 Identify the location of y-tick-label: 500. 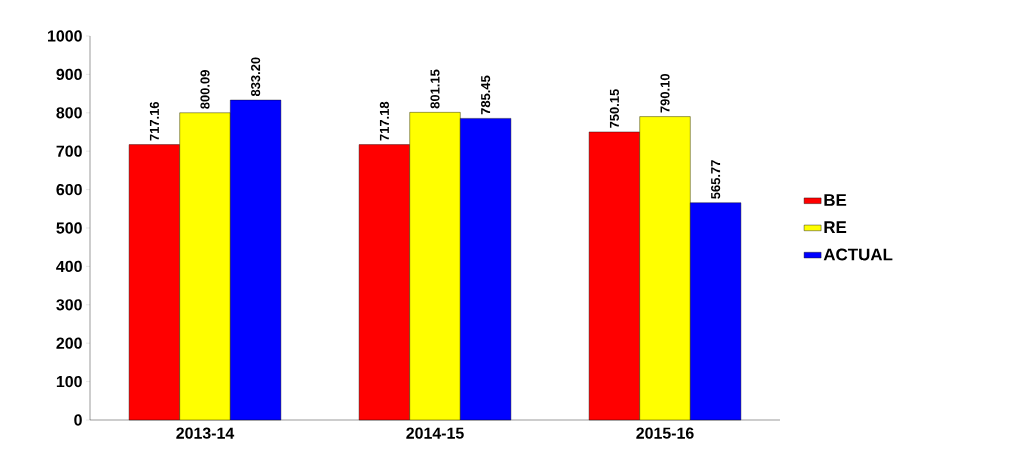
(69, 228).